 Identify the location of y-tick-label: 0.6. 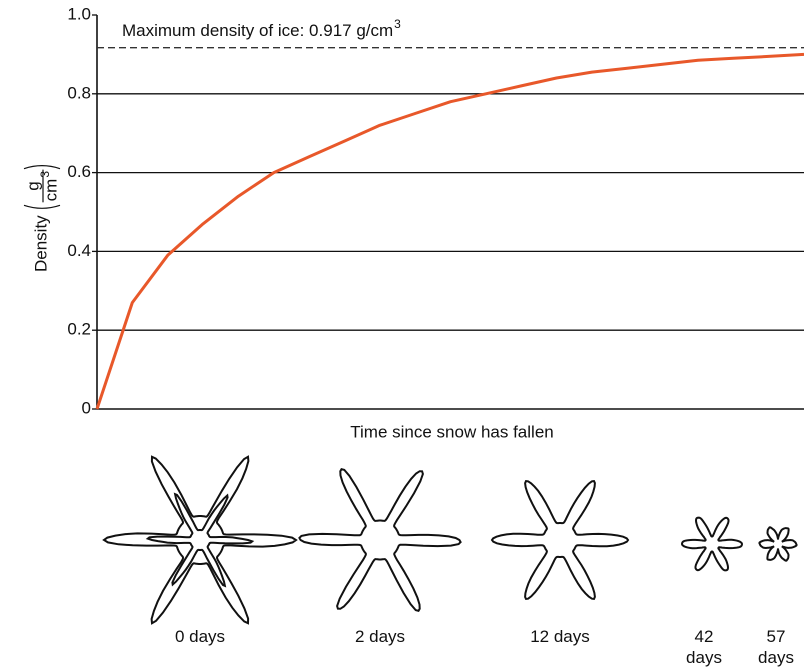
(79, 171).